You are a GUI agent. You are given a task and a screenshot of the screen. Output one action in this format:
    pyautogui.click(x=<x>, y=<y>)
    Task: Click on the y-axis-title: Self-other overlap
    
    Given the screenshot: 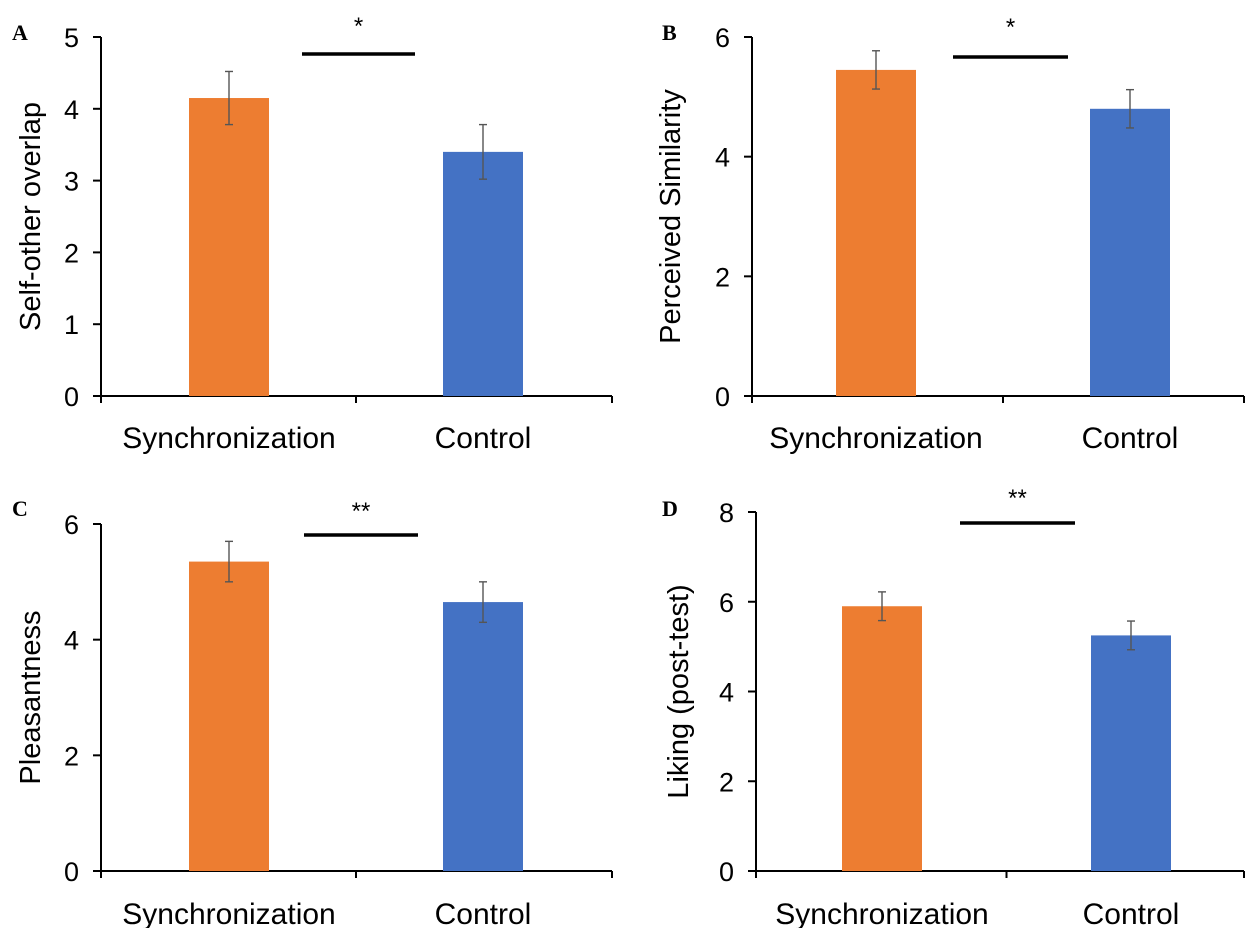 What is the action you would take?
    pyautogui.click(x=31, y=216)
    